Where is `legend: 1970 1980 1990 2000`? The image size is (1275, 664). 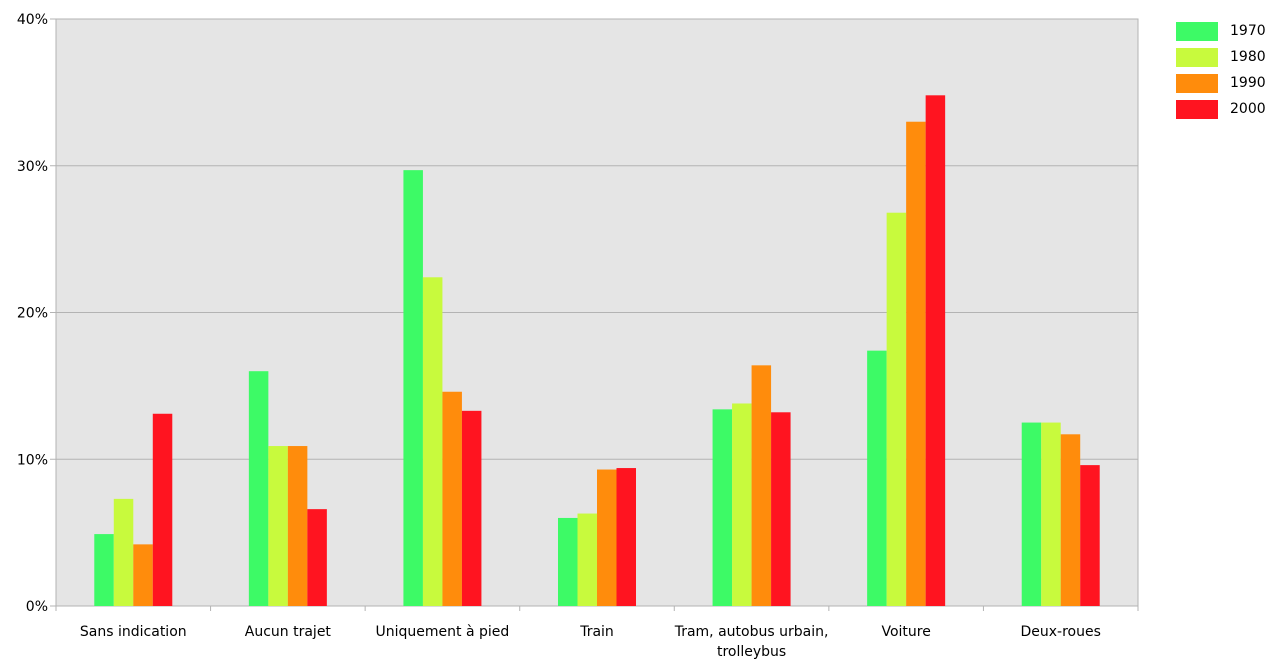
legend: 1970 1980 1990 2000 is located at coordinates (1221, 70).